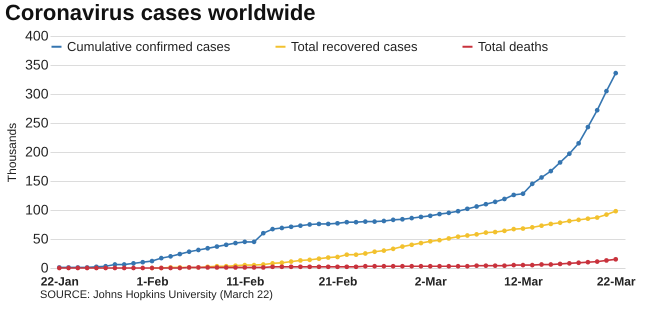 This screenshot has height=330, width=660. Describe the element at coordinates (245, 281) in the screenshot. I see `x-tick-label: 11-Feb` at that location.